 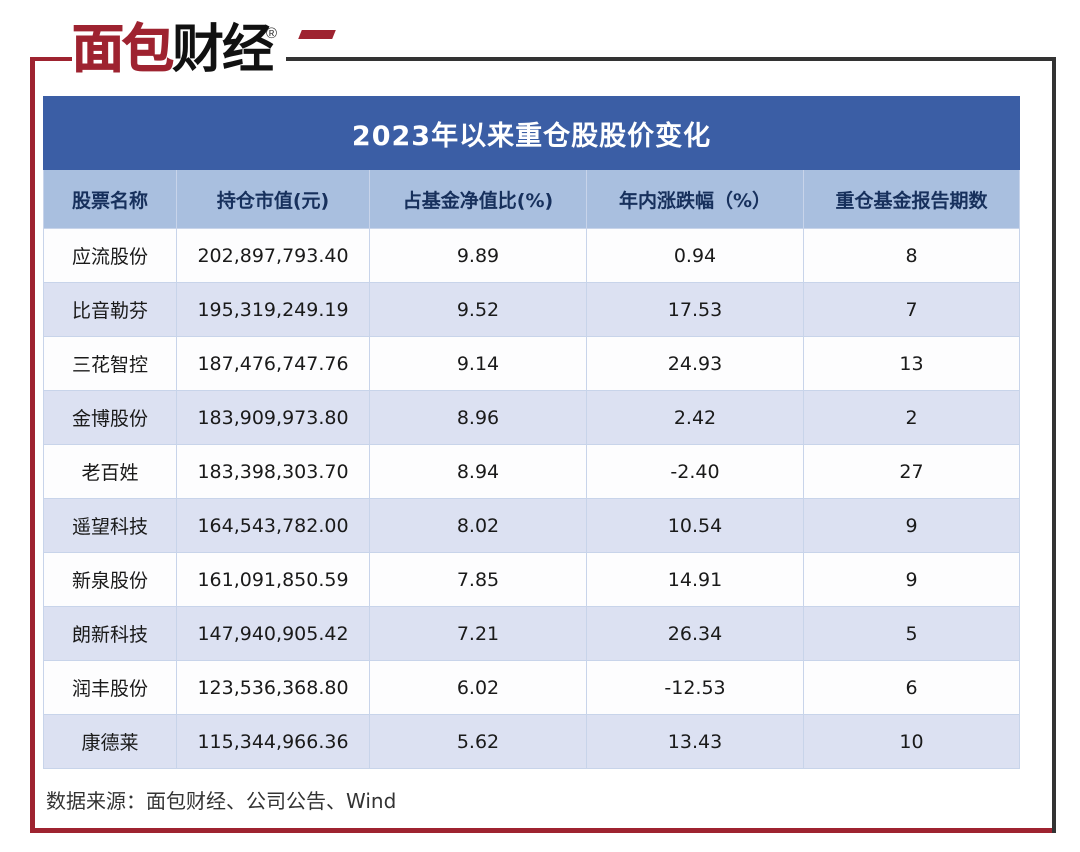 What do you see at coordinates (695, 579) in the screenshot?
I see `cell-ytd-change: 14.91` at bounding box center [695, 579].